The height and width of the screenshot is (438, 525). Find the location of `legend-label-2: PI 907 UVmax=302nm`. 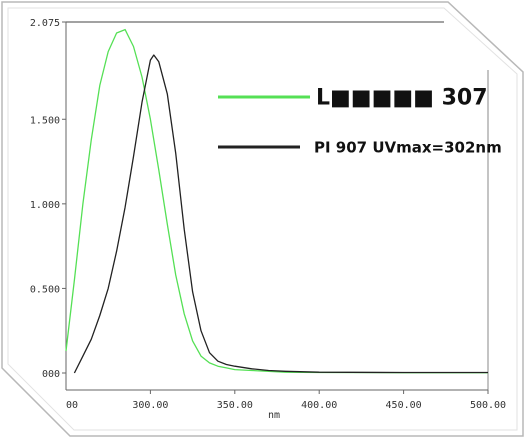

legend-label-2: PI 907 UVmax=302nm is located at coordinates (408, 147).